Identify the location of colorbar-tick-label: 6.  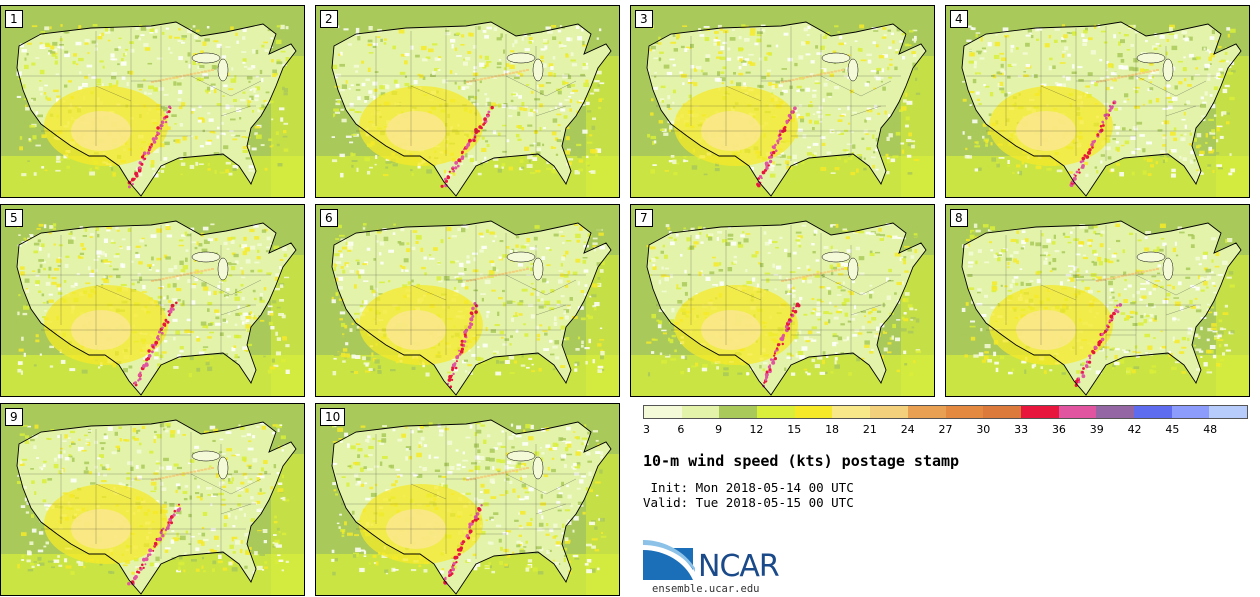
(681, 429).